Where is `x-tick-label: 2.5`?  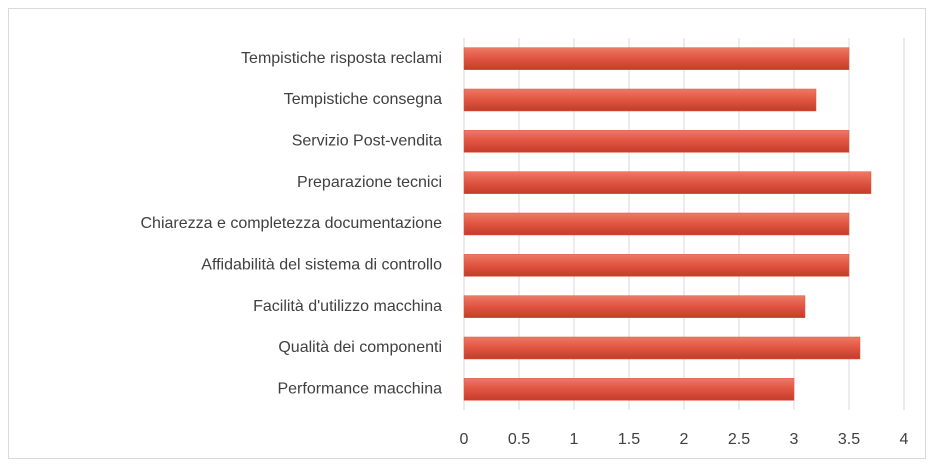 x-tick-label: 2.5 is located at coordinates (739, 439).